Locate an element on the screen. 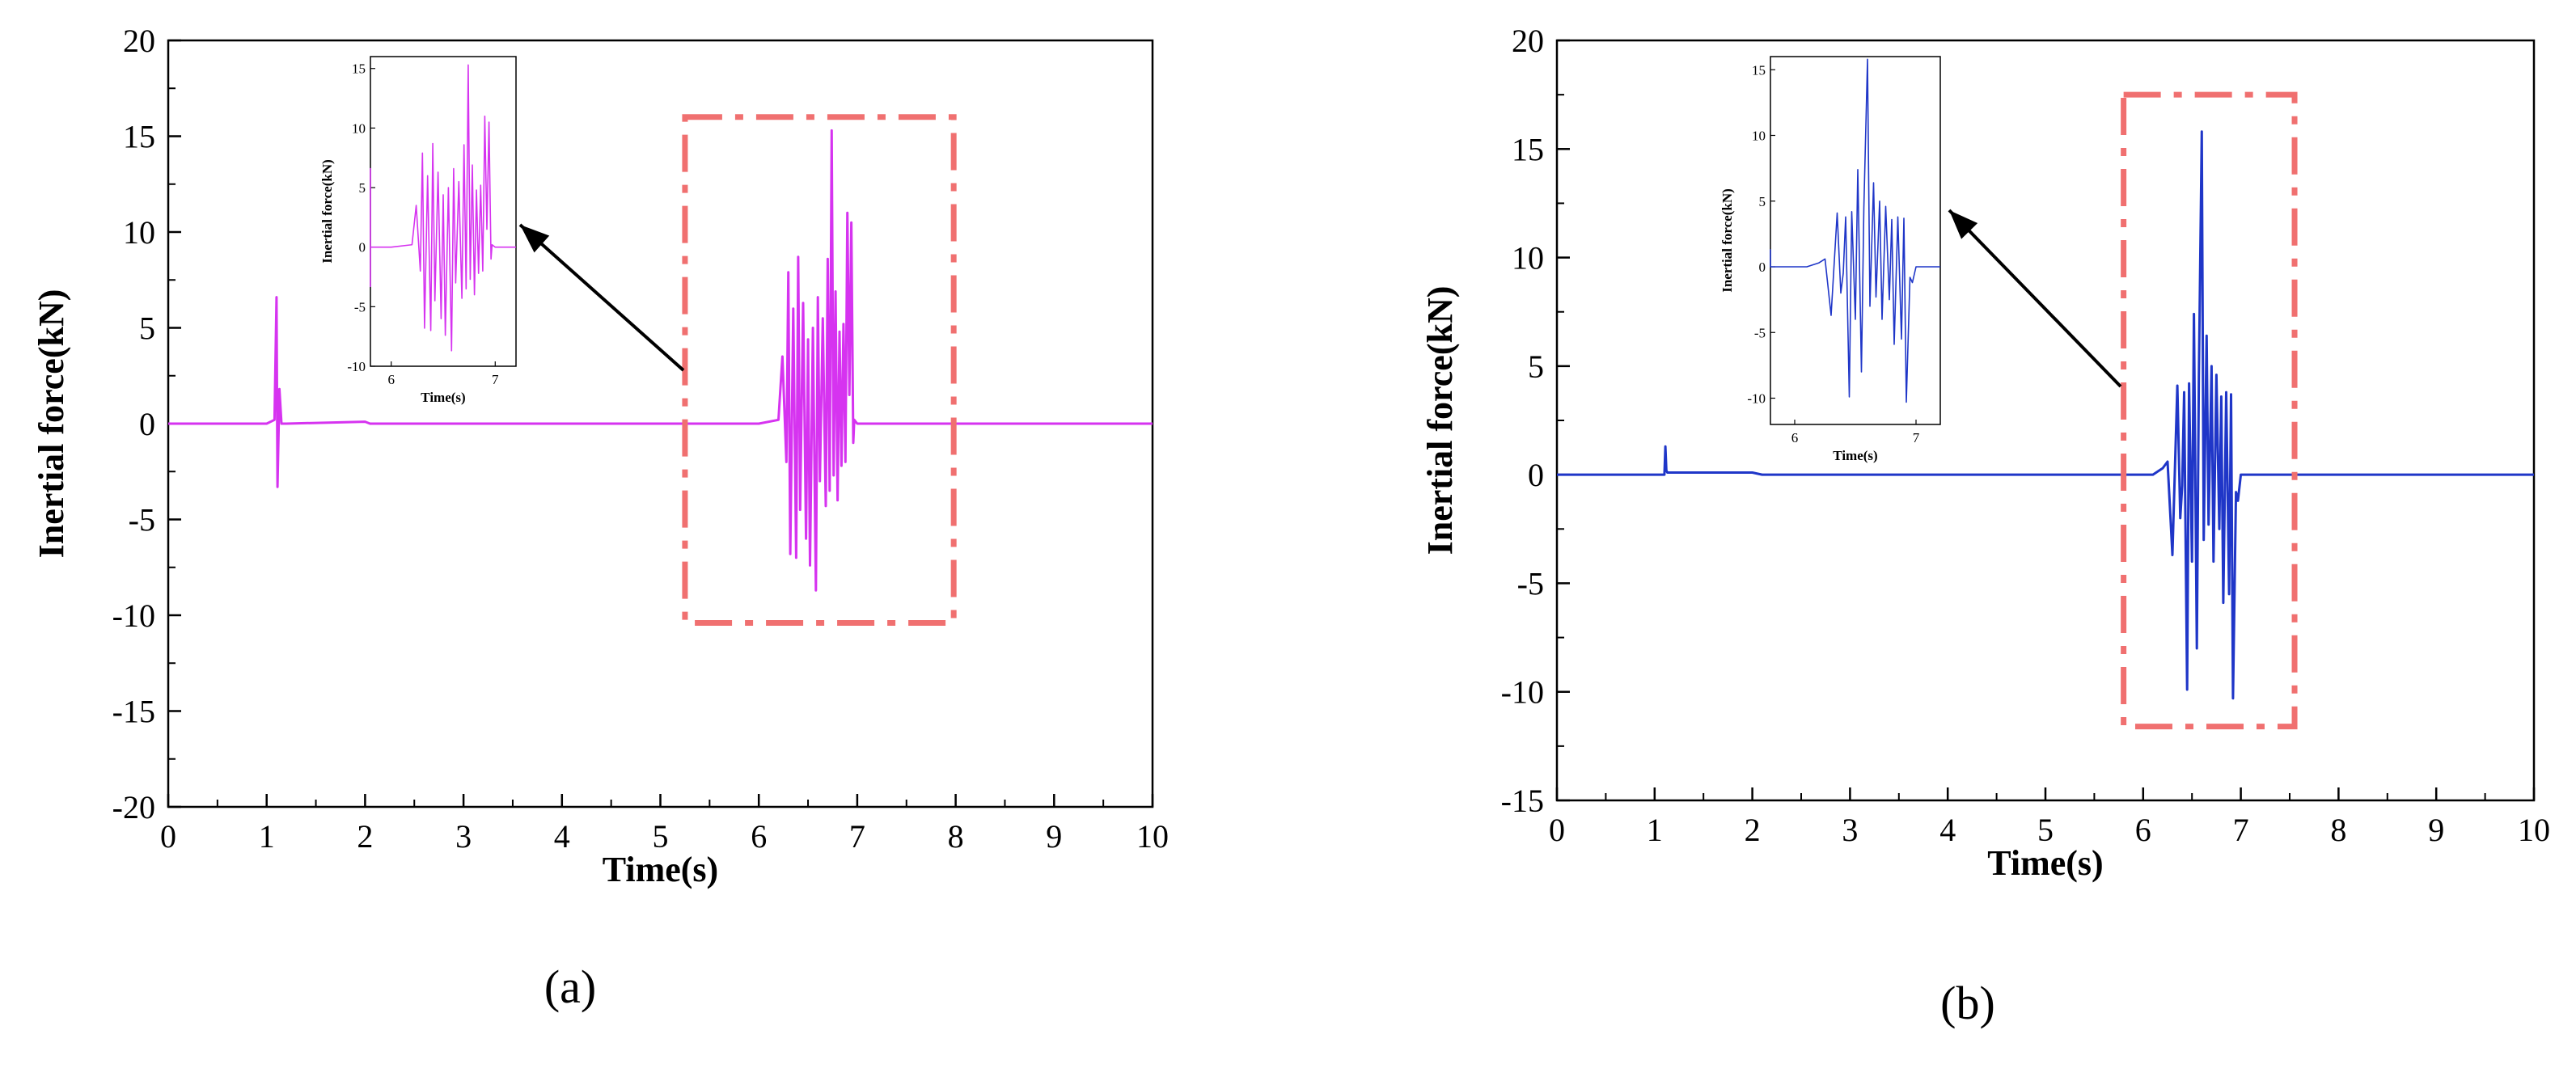  panel-label: (a) is located at coordinates (570, 987).